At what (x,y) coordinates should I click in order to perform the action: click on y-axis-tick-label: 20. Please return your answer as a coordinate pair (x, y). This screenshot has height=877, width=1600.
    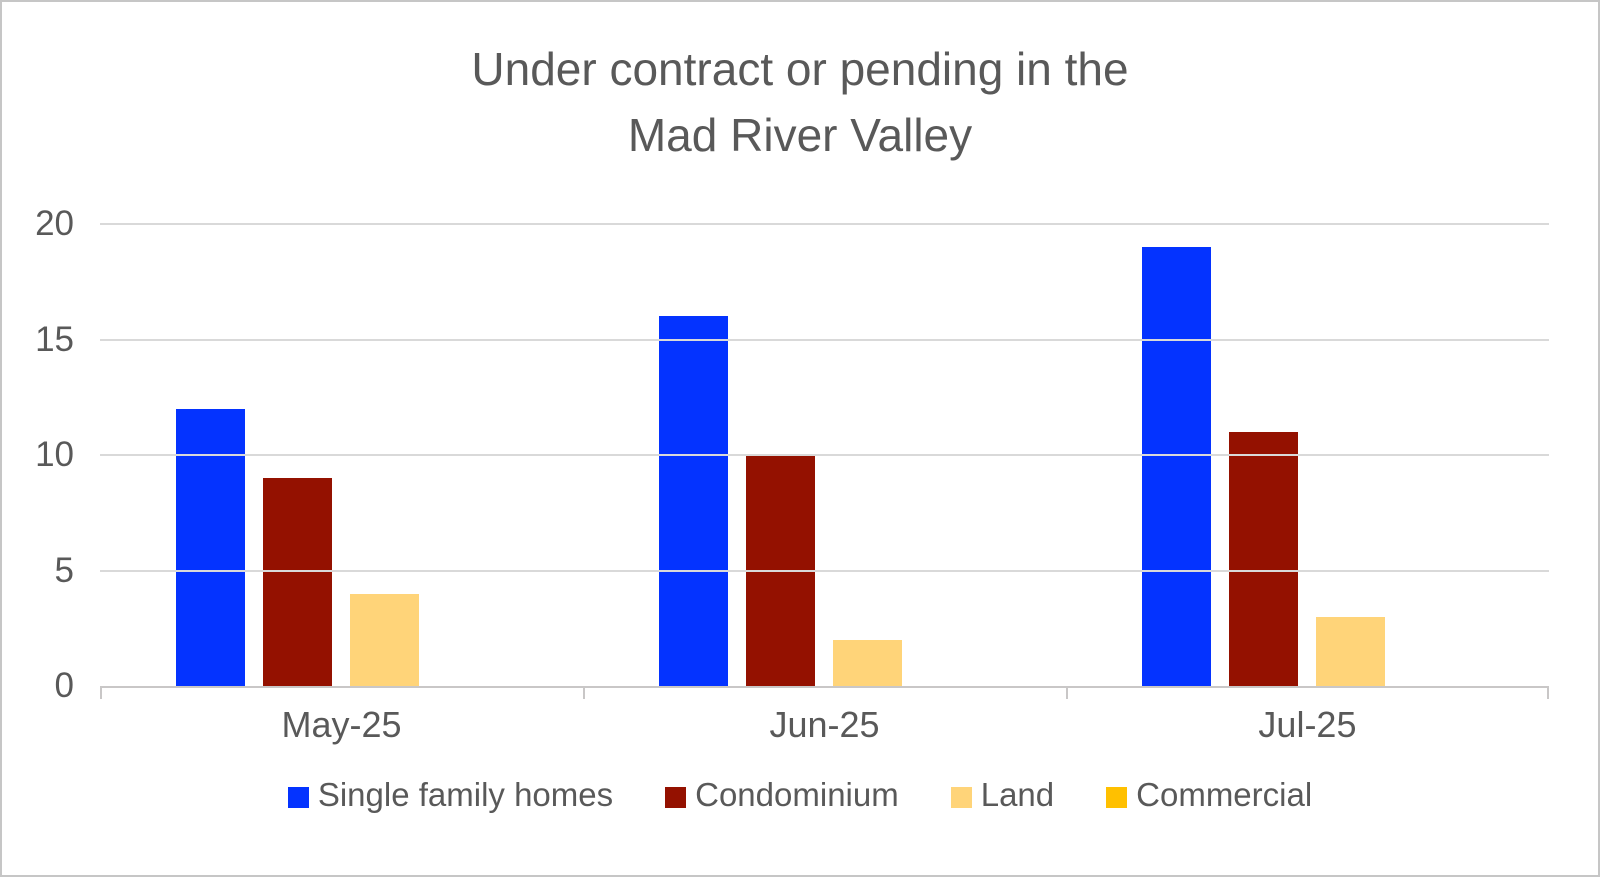
    Looking at the image, I should click on (54, 223).